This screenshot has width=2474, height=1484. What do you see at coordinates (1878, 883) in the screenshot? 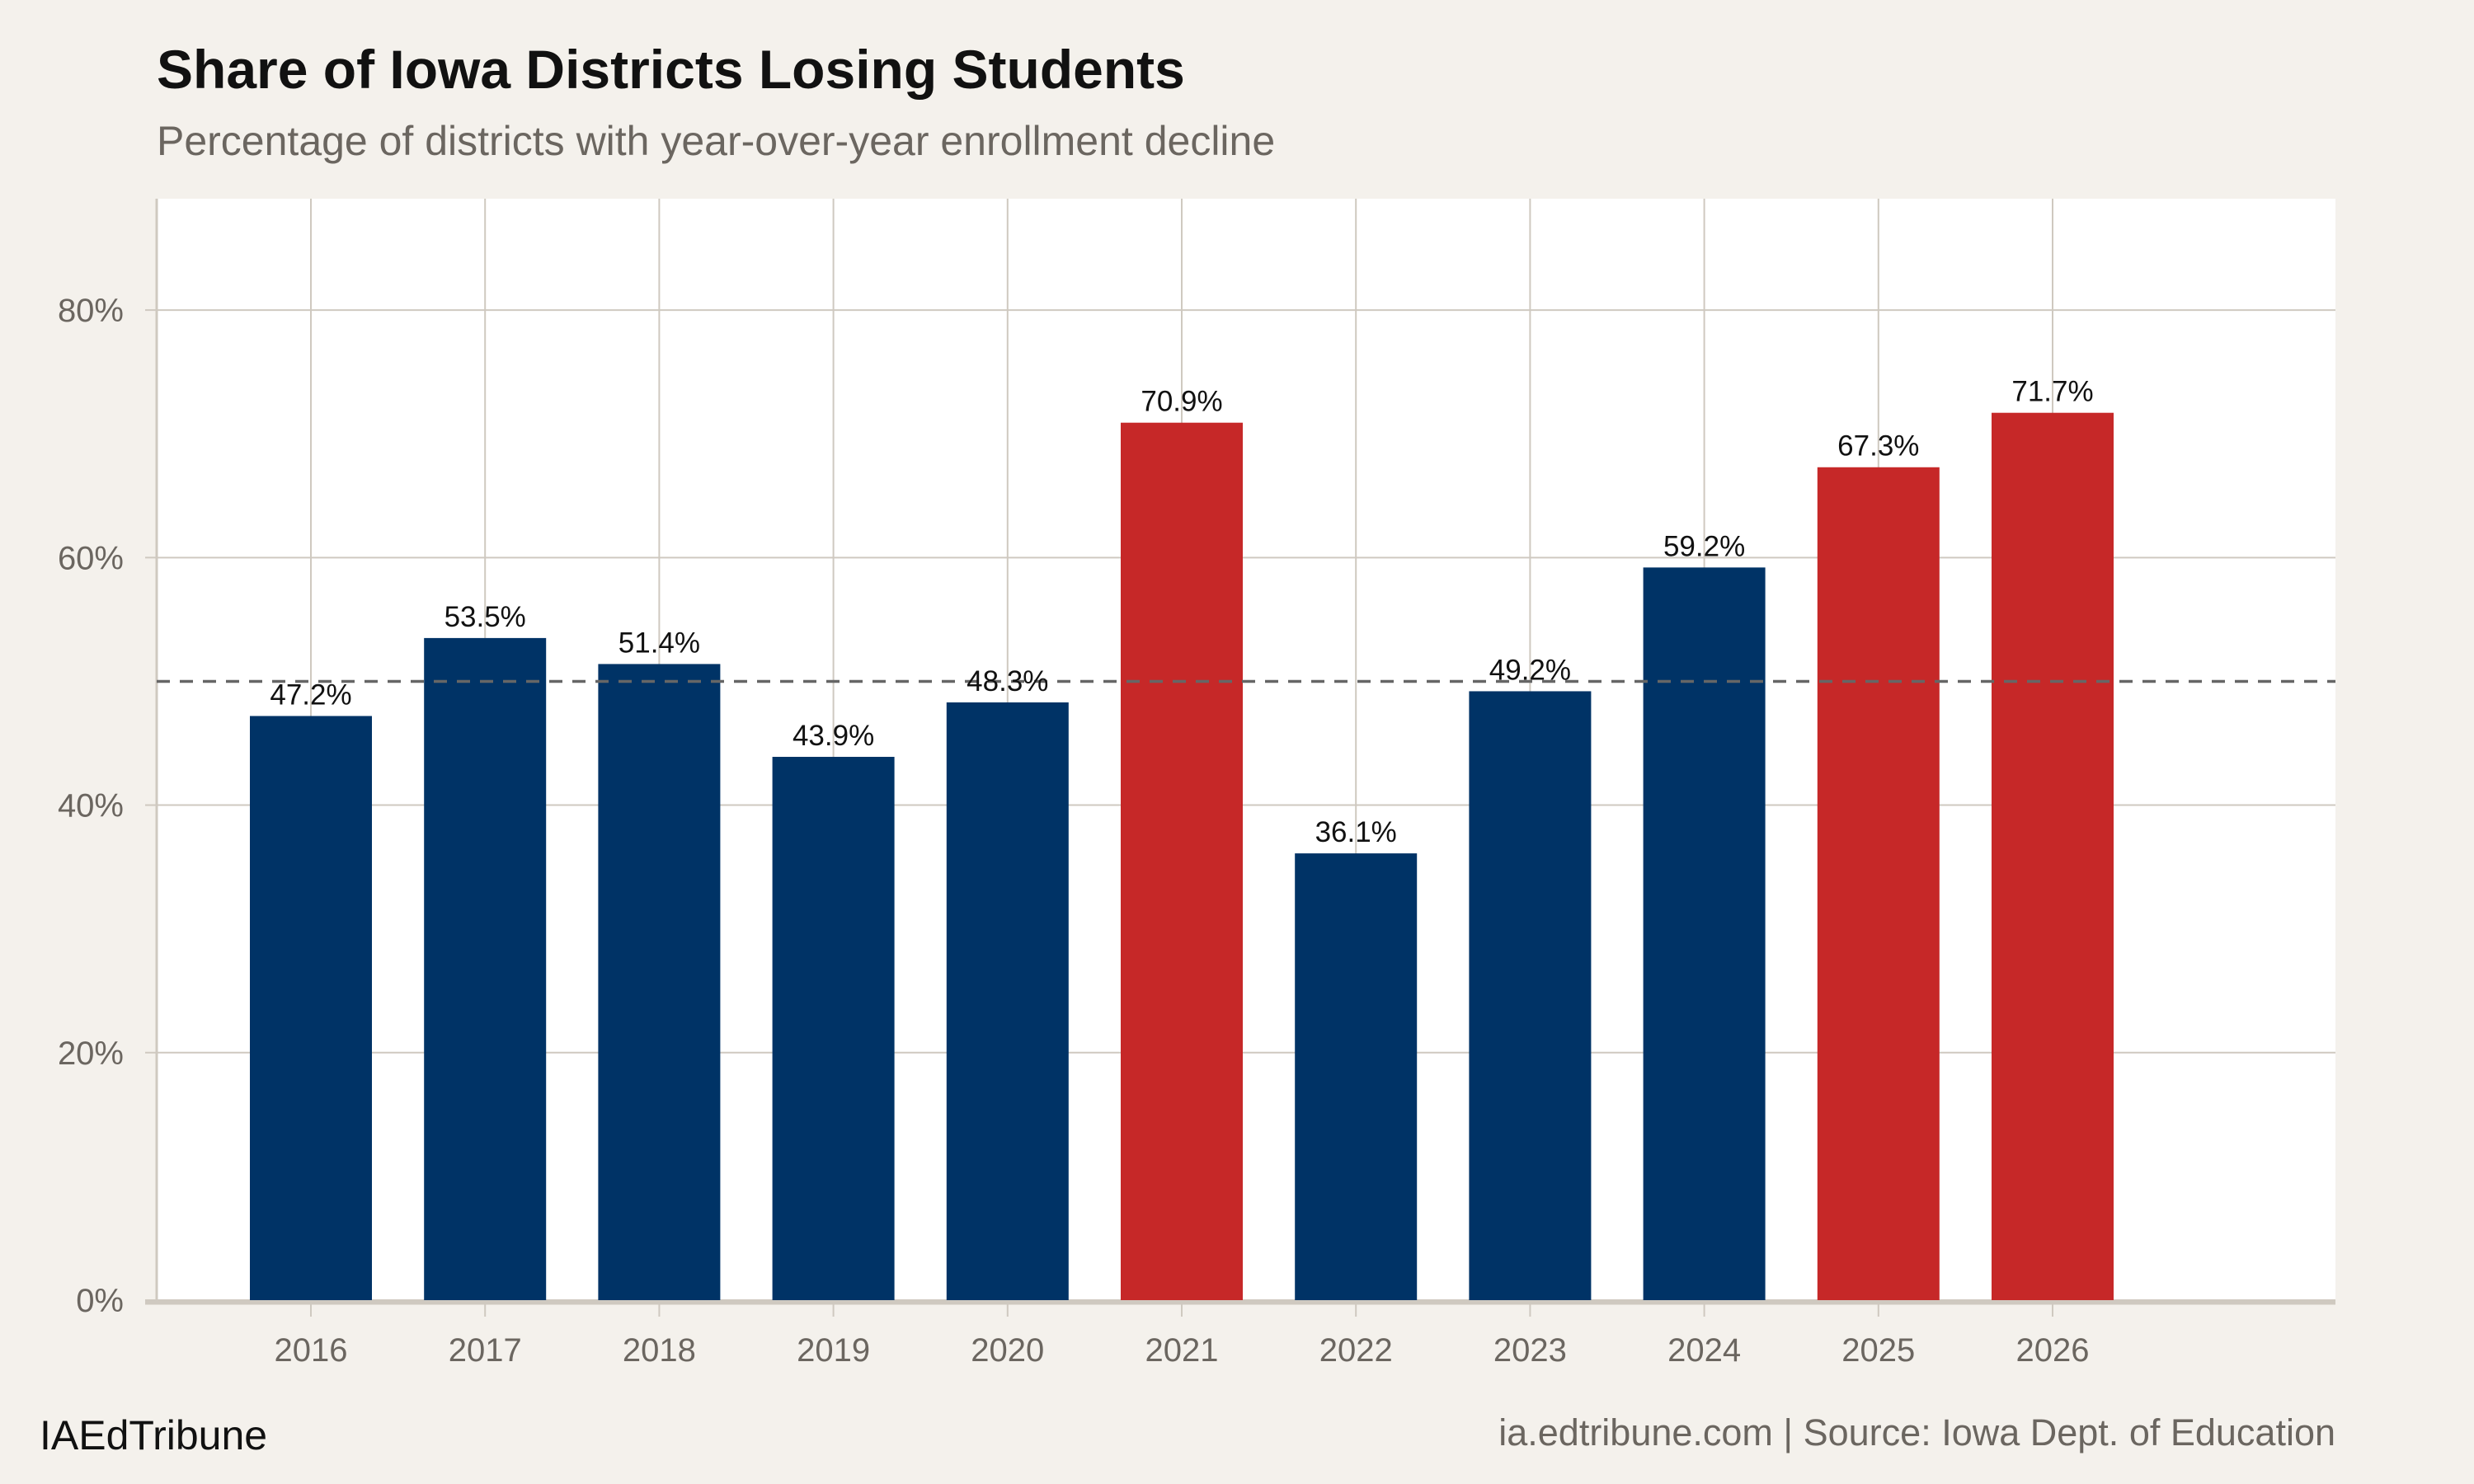
I see `bar-2025` at bounding box center [1878, 883].